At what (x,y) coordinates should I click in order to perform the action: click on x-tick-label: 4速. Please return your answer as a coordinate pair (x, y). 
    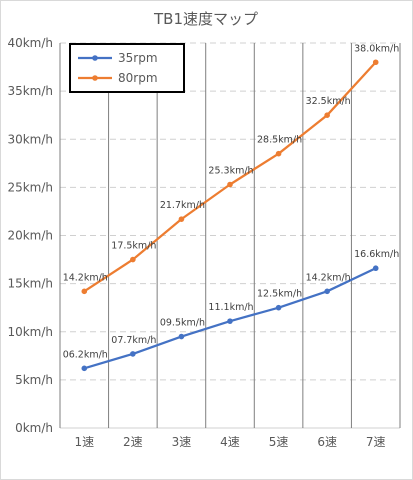
    Looking at the image, I should click on (230, 442).